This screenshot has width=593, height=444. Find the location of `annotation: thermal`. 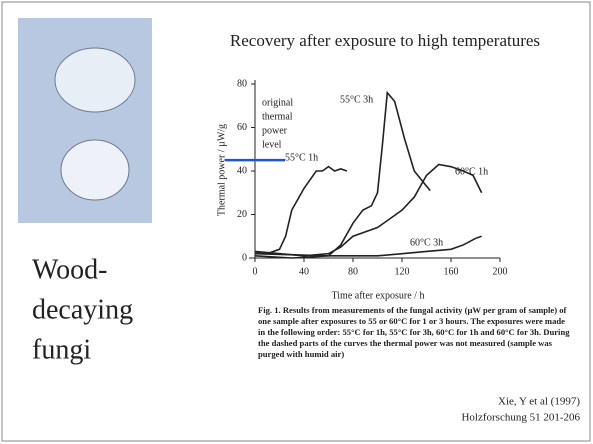

annotation: thermal is located at coordinates (277, 116).